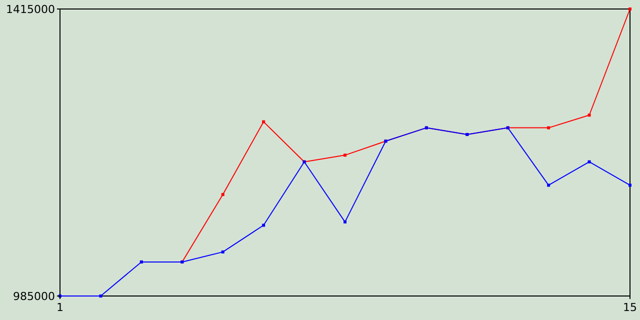 The image size is (640, 320). What do you see at coordinates (34, 296) in the screenshot?
I see `y-tick-label: 985000` at bounding box center [34, 296].